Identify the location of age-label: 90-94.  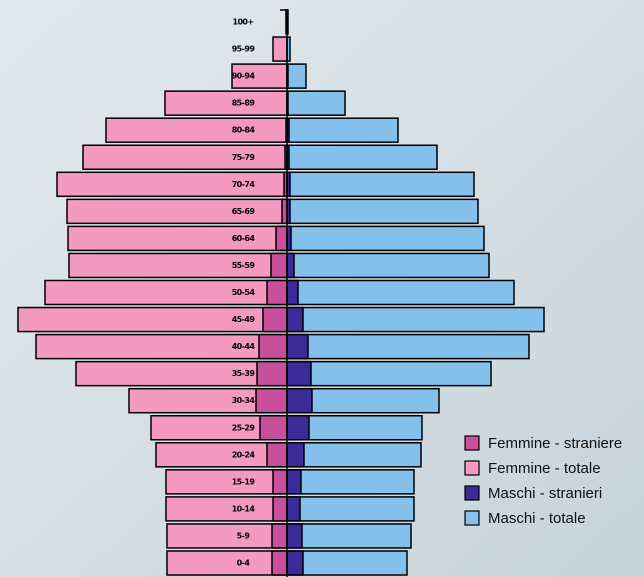
(244, 76).